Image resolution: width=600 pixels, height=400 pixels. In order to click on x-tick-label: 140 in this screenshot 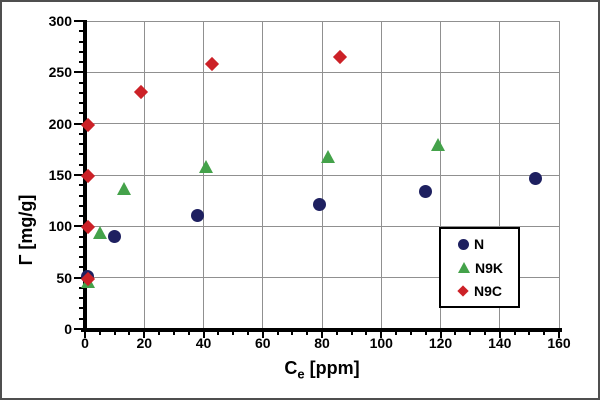, I will do `click(500, 343)`.